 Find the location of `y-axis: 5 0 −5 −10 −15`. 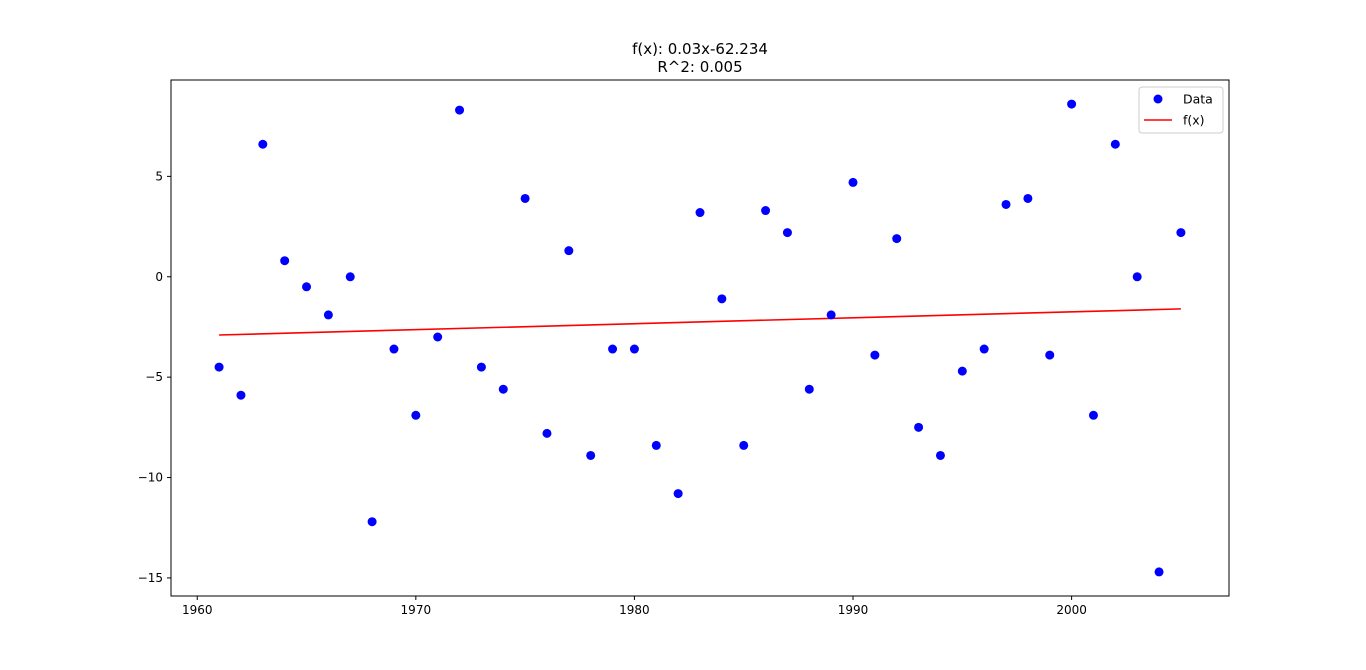

y-axis: 5 0 −5 −10 −15 is located at coordinates (154, 377).